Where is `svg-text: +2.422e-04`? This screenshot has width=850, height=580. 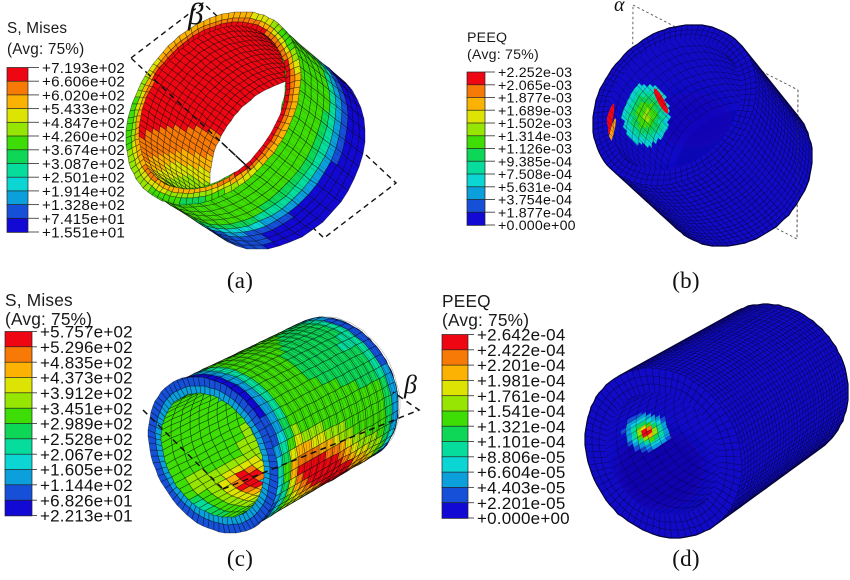 svg-text: +2.422e-04 is located at coordinates (521, 350).